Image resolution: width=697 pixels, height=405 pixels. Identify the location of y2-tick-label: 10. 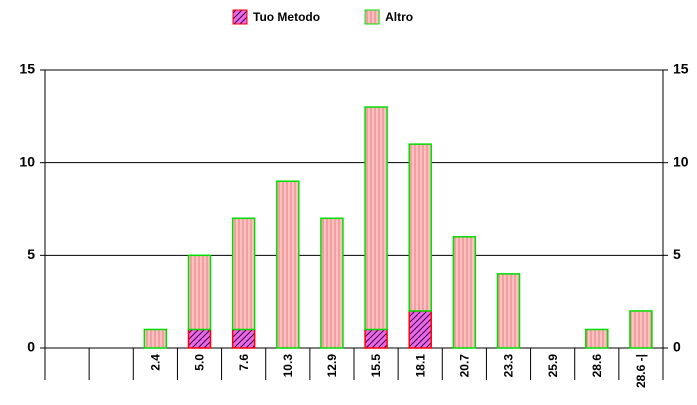
(681, 161).